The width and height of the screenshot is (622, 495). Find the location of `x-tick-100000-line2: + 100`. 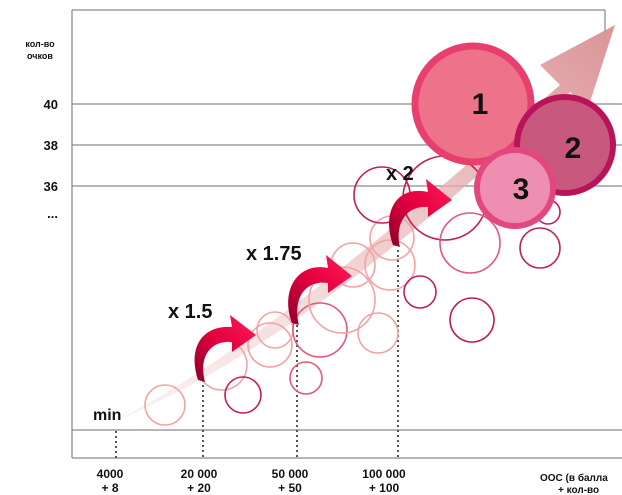

x-tick-100000-line2: + 100 is located at coordinates (384, 488).